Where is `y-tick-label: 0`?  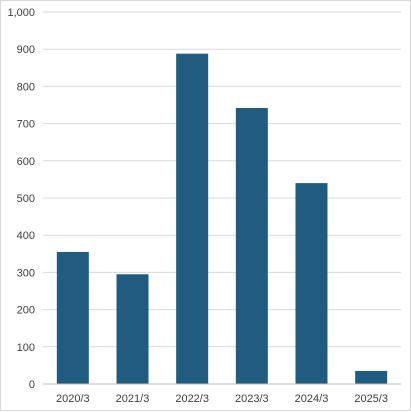 y-tick-label: 0 is located at coordinates (32, 385).